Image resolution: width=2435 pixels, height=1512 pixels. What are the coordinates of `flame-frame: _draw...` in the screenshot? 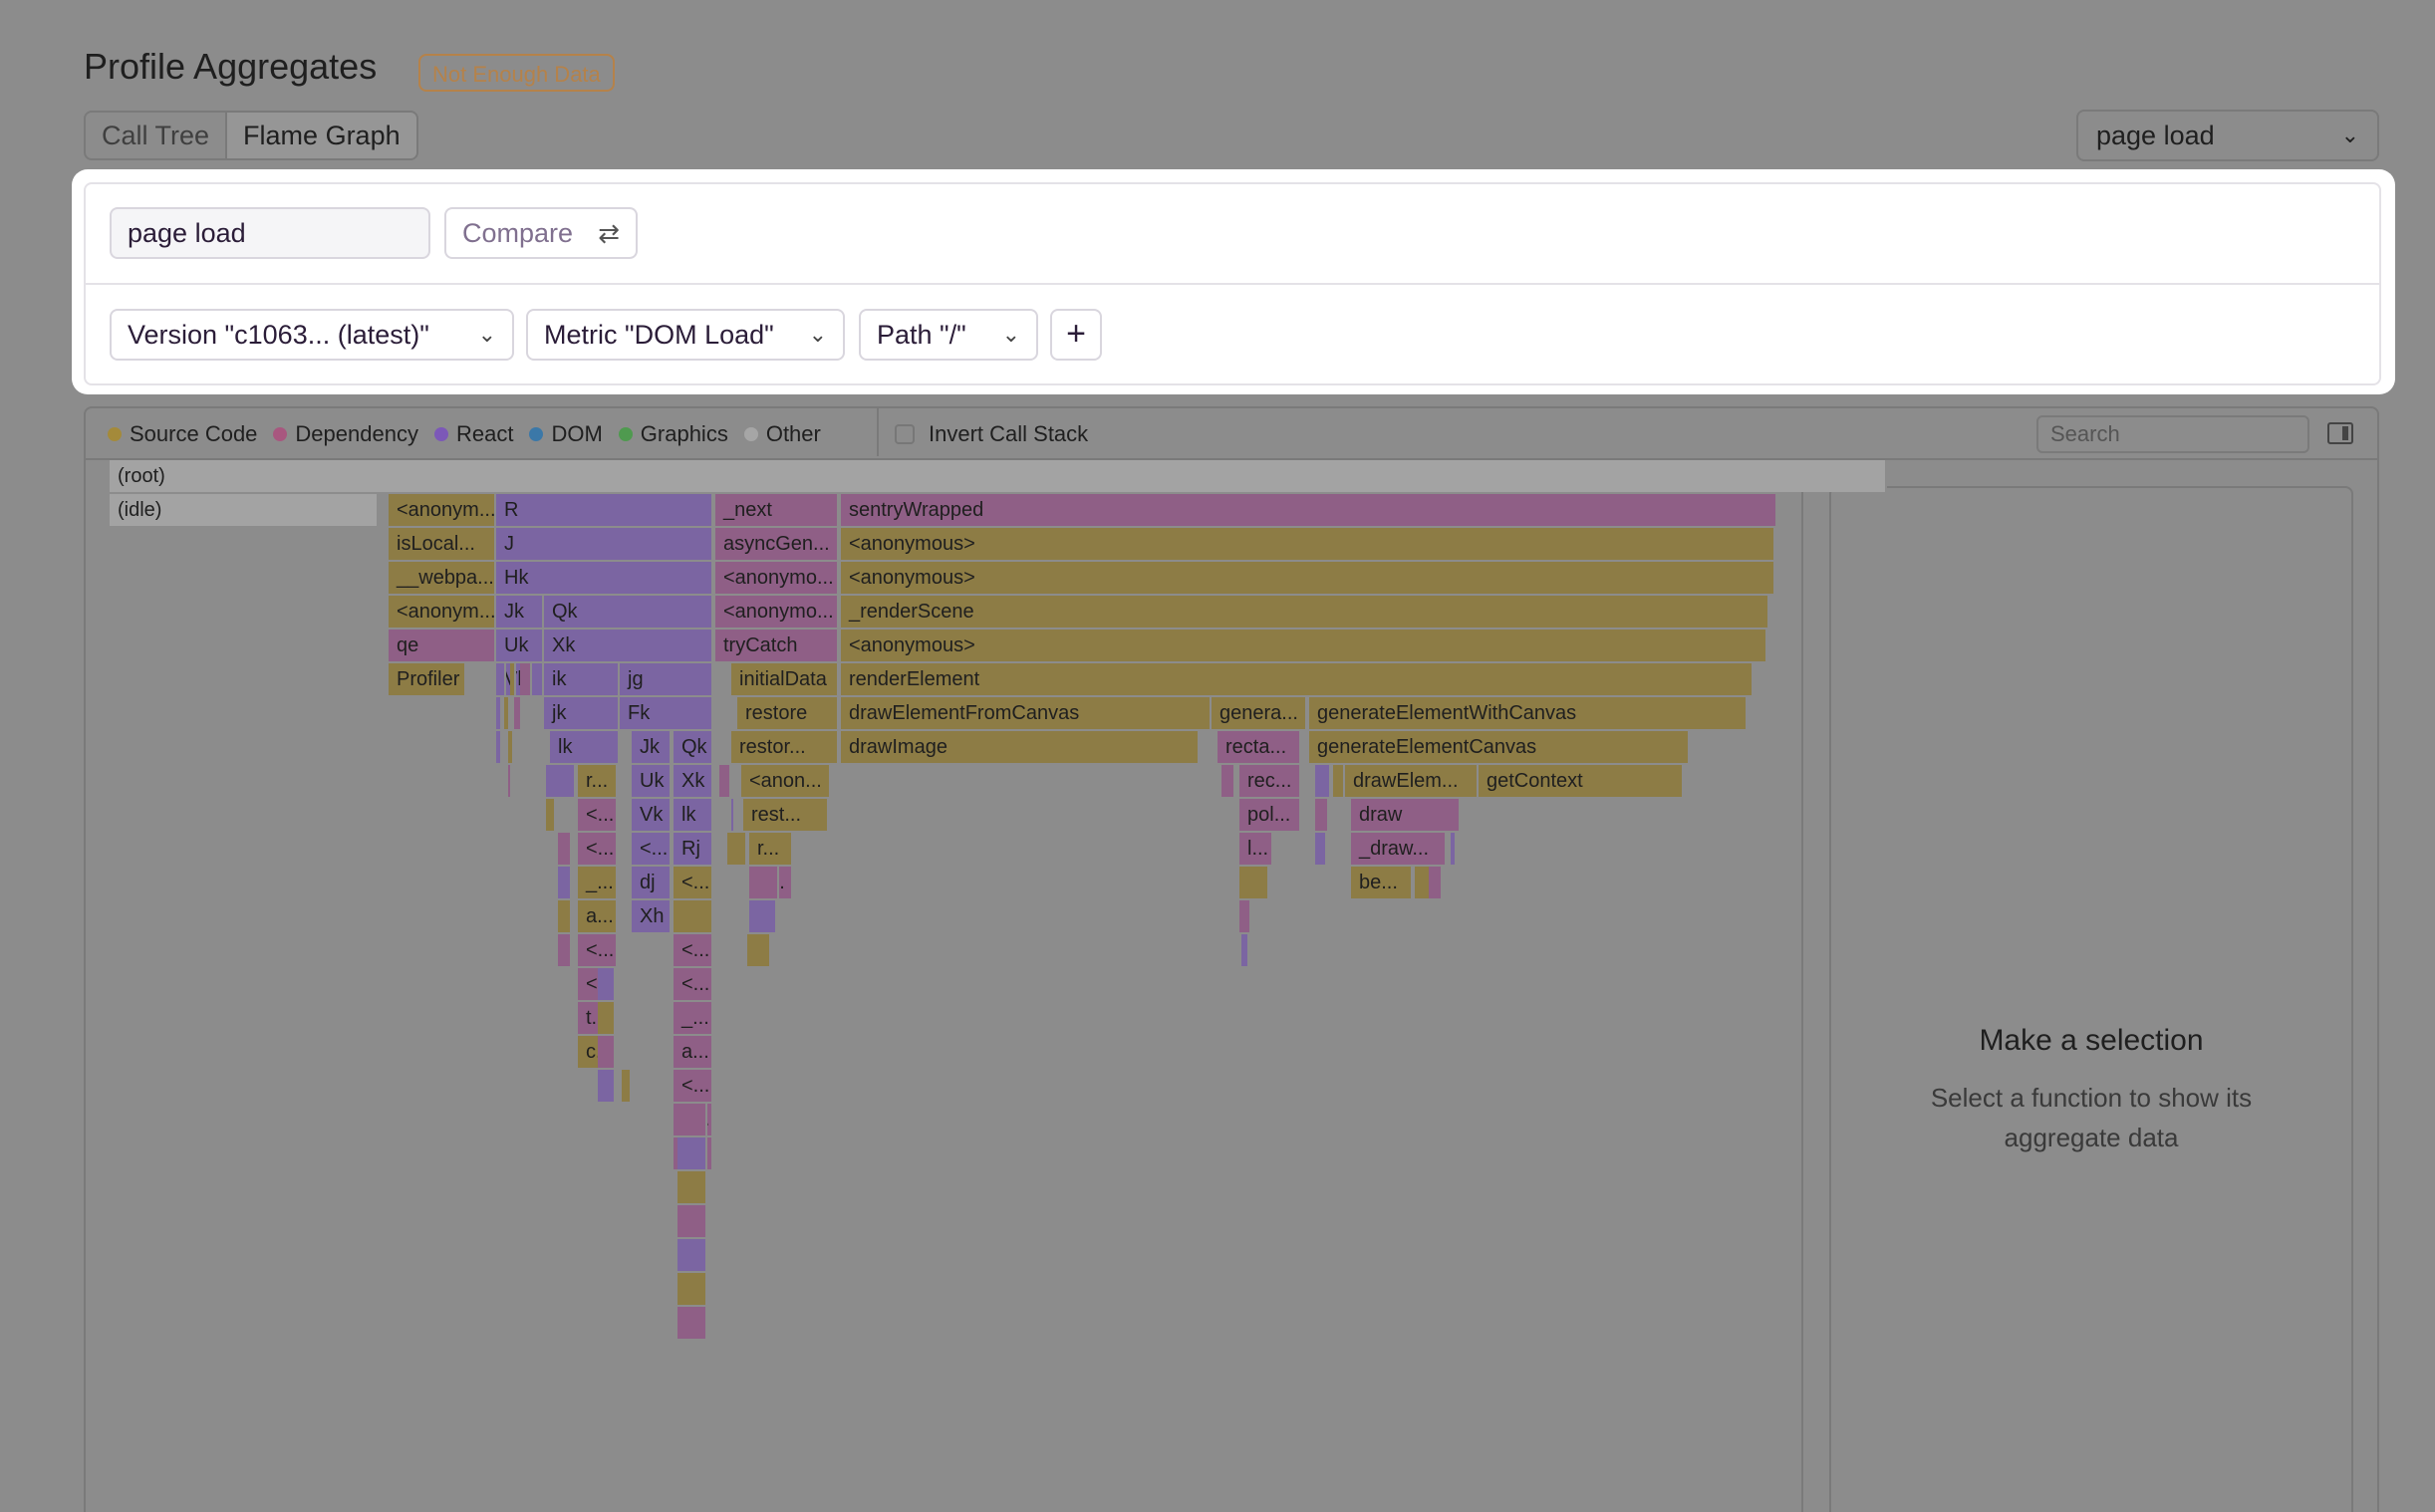 It's located at (1399, 849).